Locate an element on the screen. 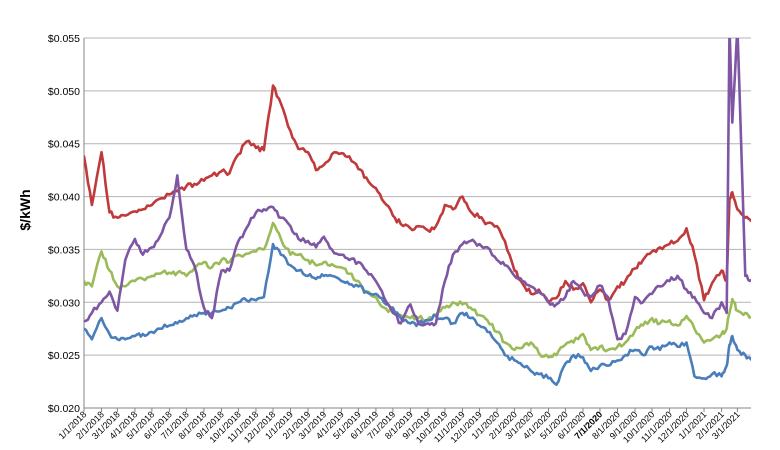 This screenshot has height=450, width=780. y-axis-label: $/kWh is located at coordinates (25, 209).